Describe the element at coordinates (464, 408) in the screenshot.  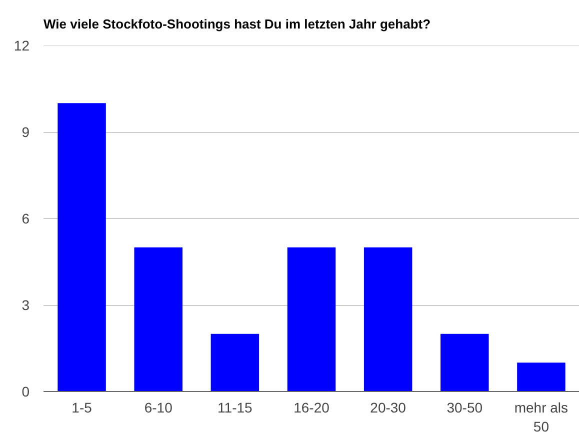
I see `x-tick-label: 30-50` at that location.